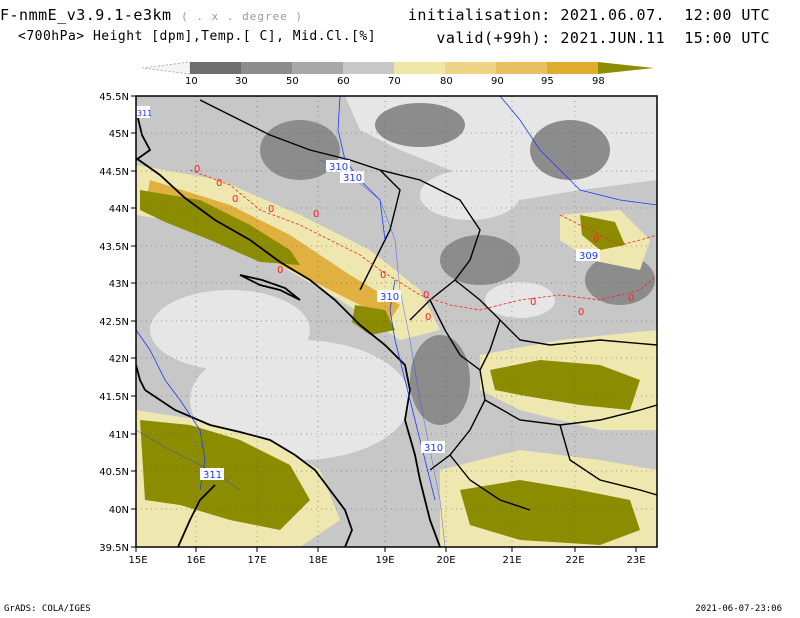 This screenshot has width=800, height=618. What do you see at coordinates (497, 81) in the screenshot?
I see `colorbar-level: 90` at bounding box center [497, 81].